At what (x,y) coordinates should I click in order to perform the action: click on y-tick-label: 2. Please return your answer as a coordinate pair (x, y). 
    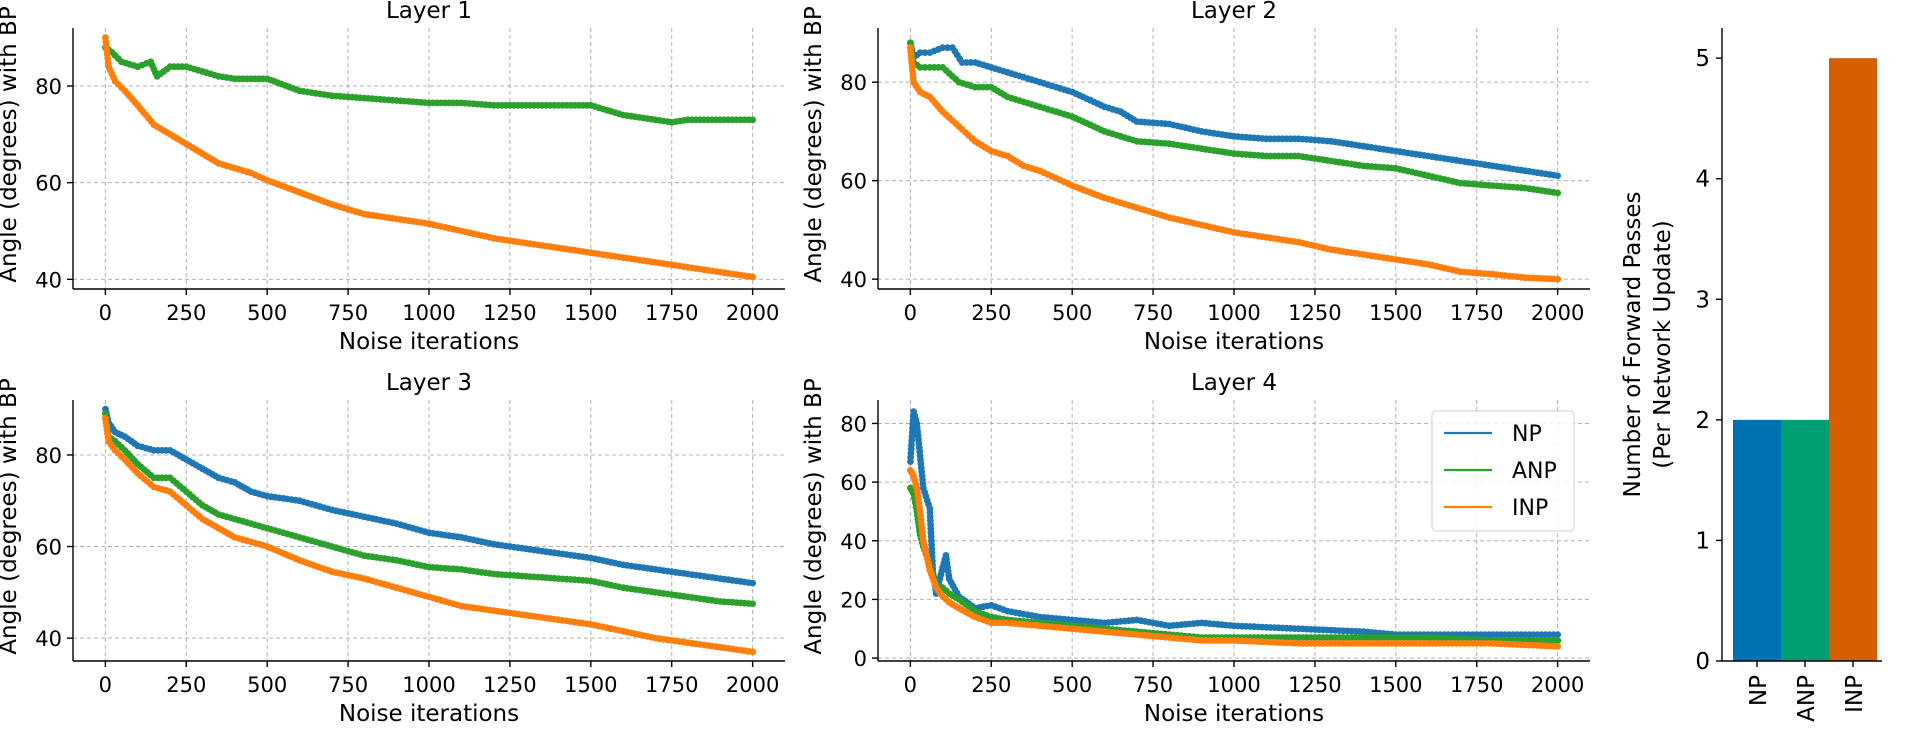
    Looking at the image, I should click on (1702, 421).